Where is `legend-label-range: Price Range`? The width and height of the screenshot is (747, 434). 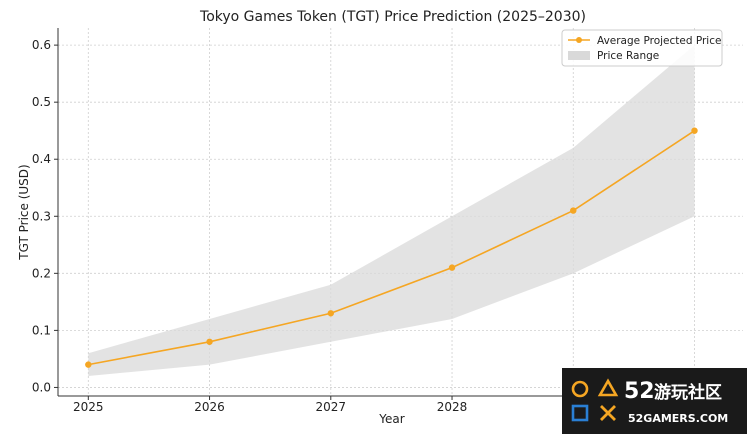 legend-label-range: Price Range is located at coordinates (628, 56).